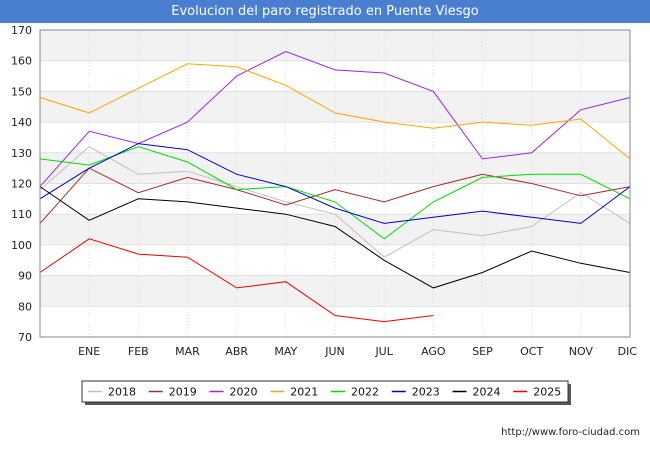 This screenshot has width=650, height=450. Describe the element at coordinates (21, 61) in the screenshot. I see `y-tick-label: 160` at that location.